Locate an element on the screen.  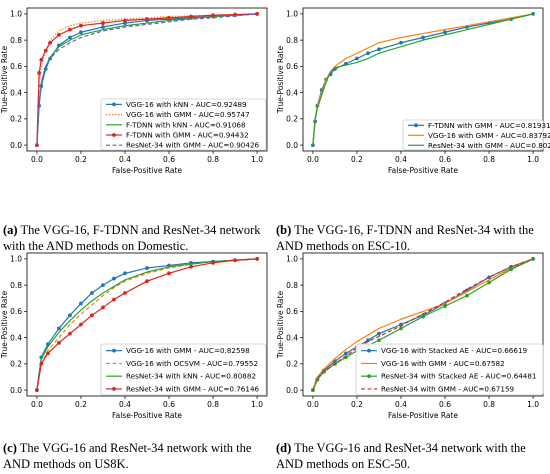
x-tick-label: 0.0 is located at coordinates (37, 404).